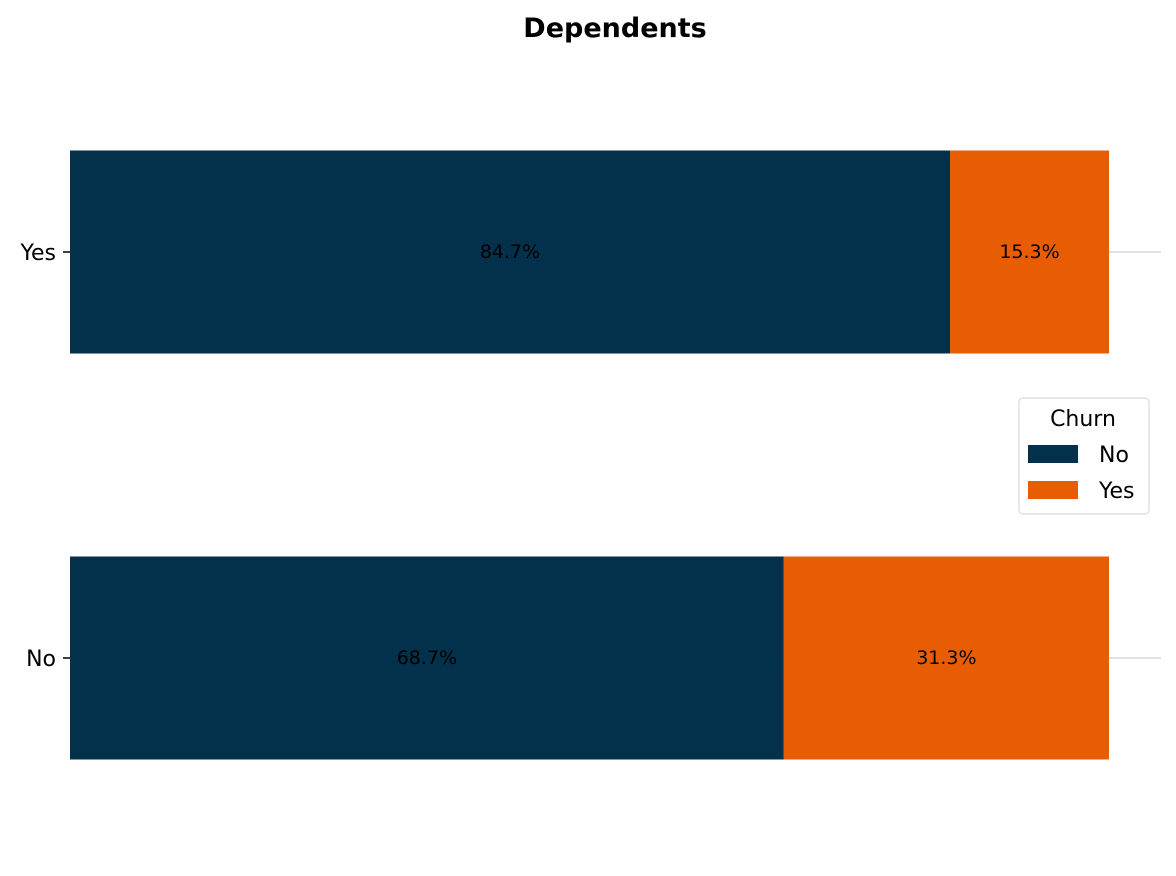  I want to click on legend-label-yes: Yes, so click(1116, 491).